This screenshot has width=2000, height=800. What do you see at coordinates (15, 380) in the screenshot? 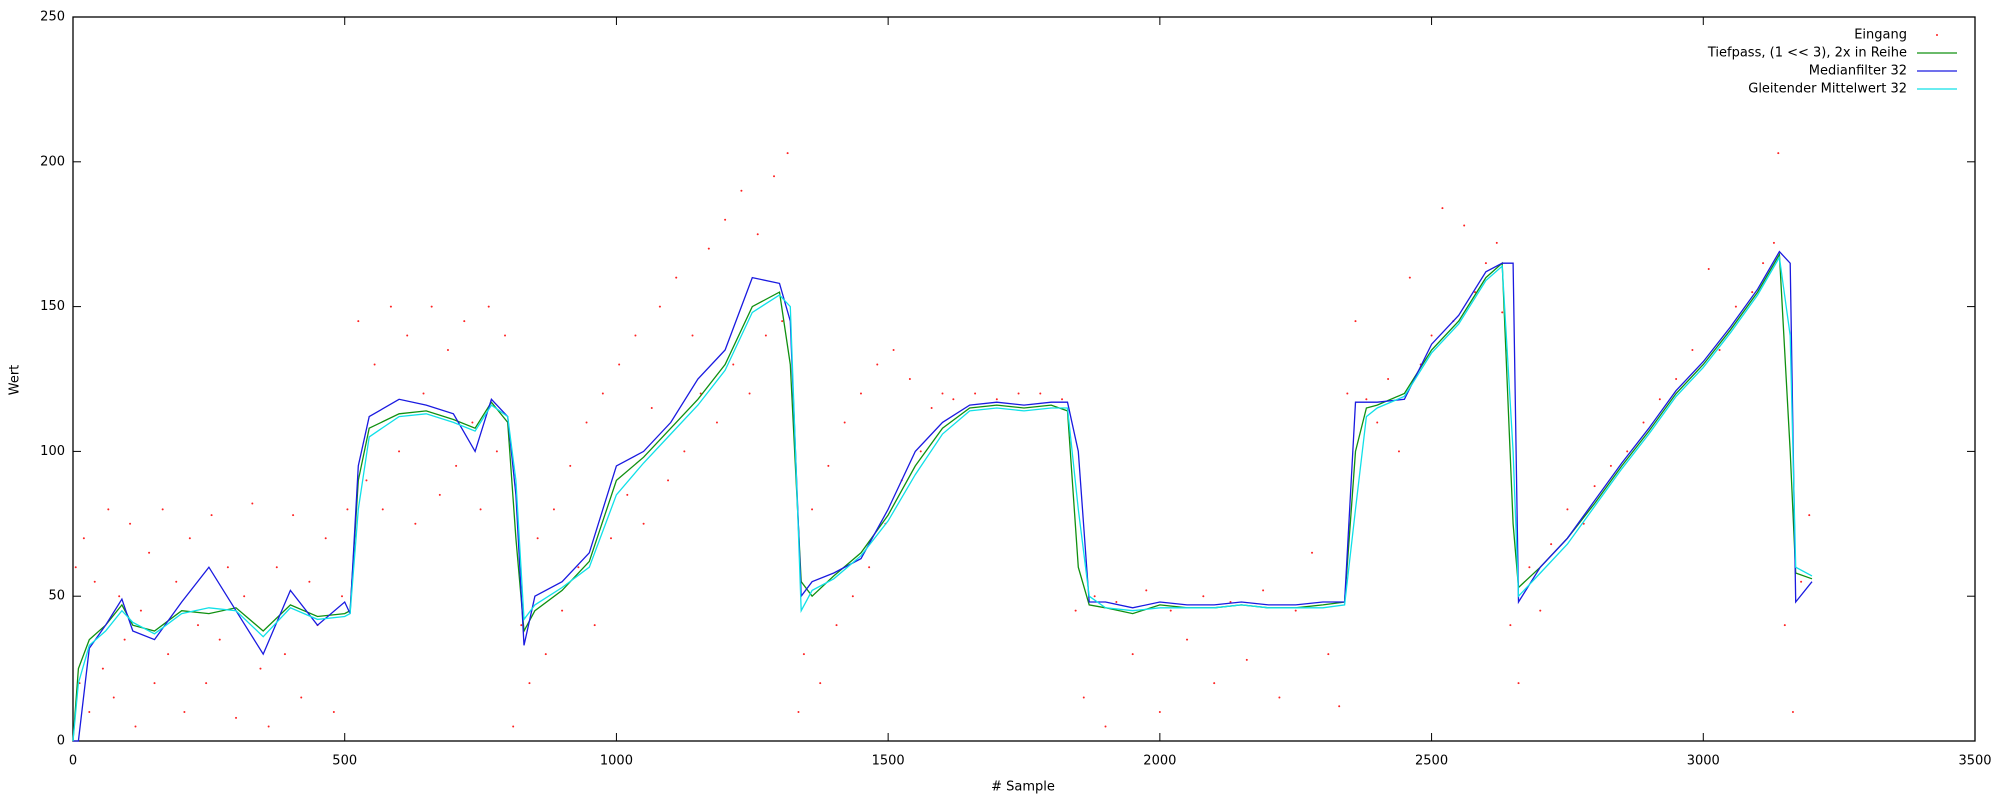
I see `y-axis-label: Wert` at bounding box center [15, 380].